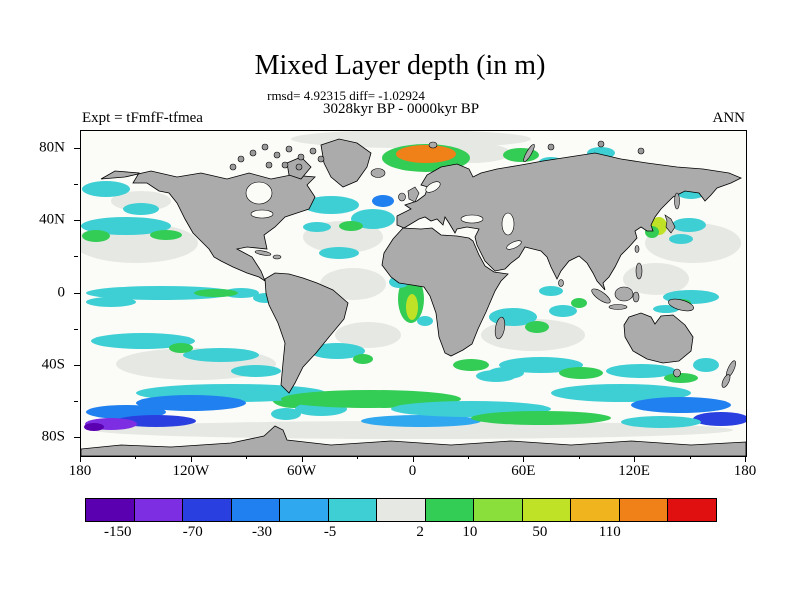  Describe the element at coordinates (306, 333) in the screenshot. I see `continent-south-america` at that location.